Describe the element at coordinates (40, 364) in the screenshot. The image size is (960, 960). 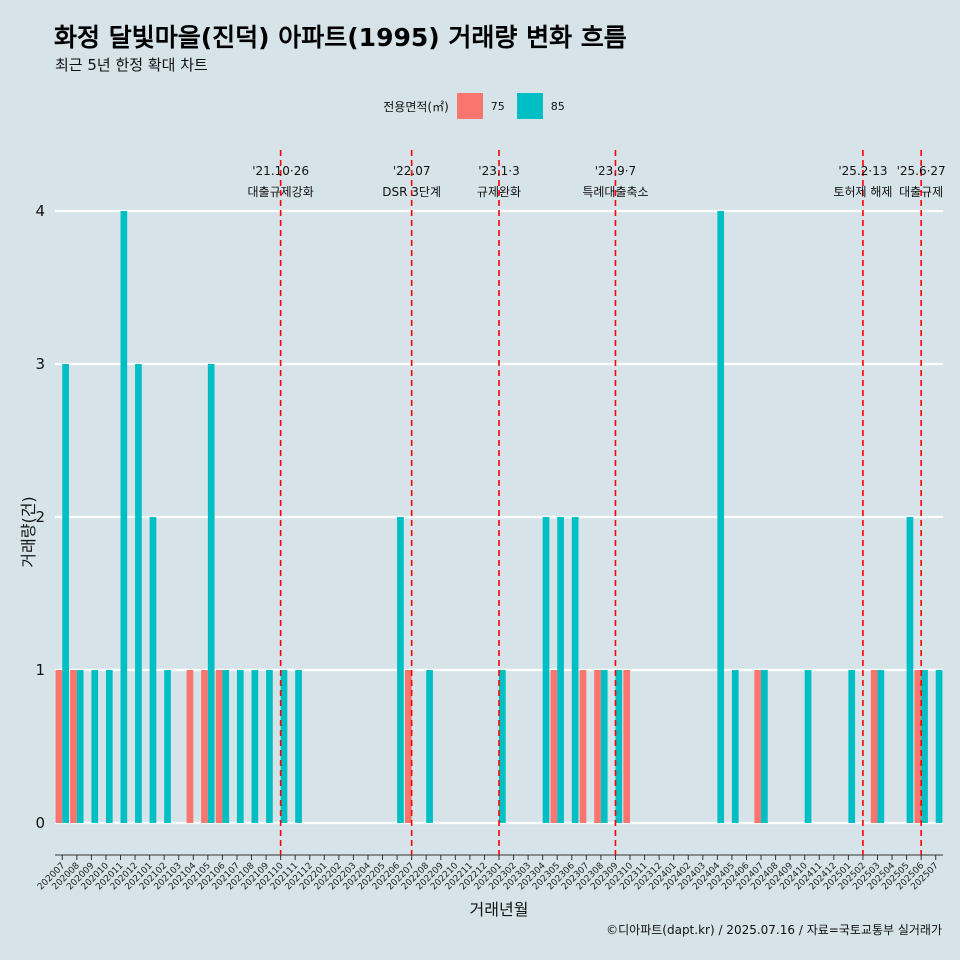
I see `y-tick-label-3: 3` at that location.